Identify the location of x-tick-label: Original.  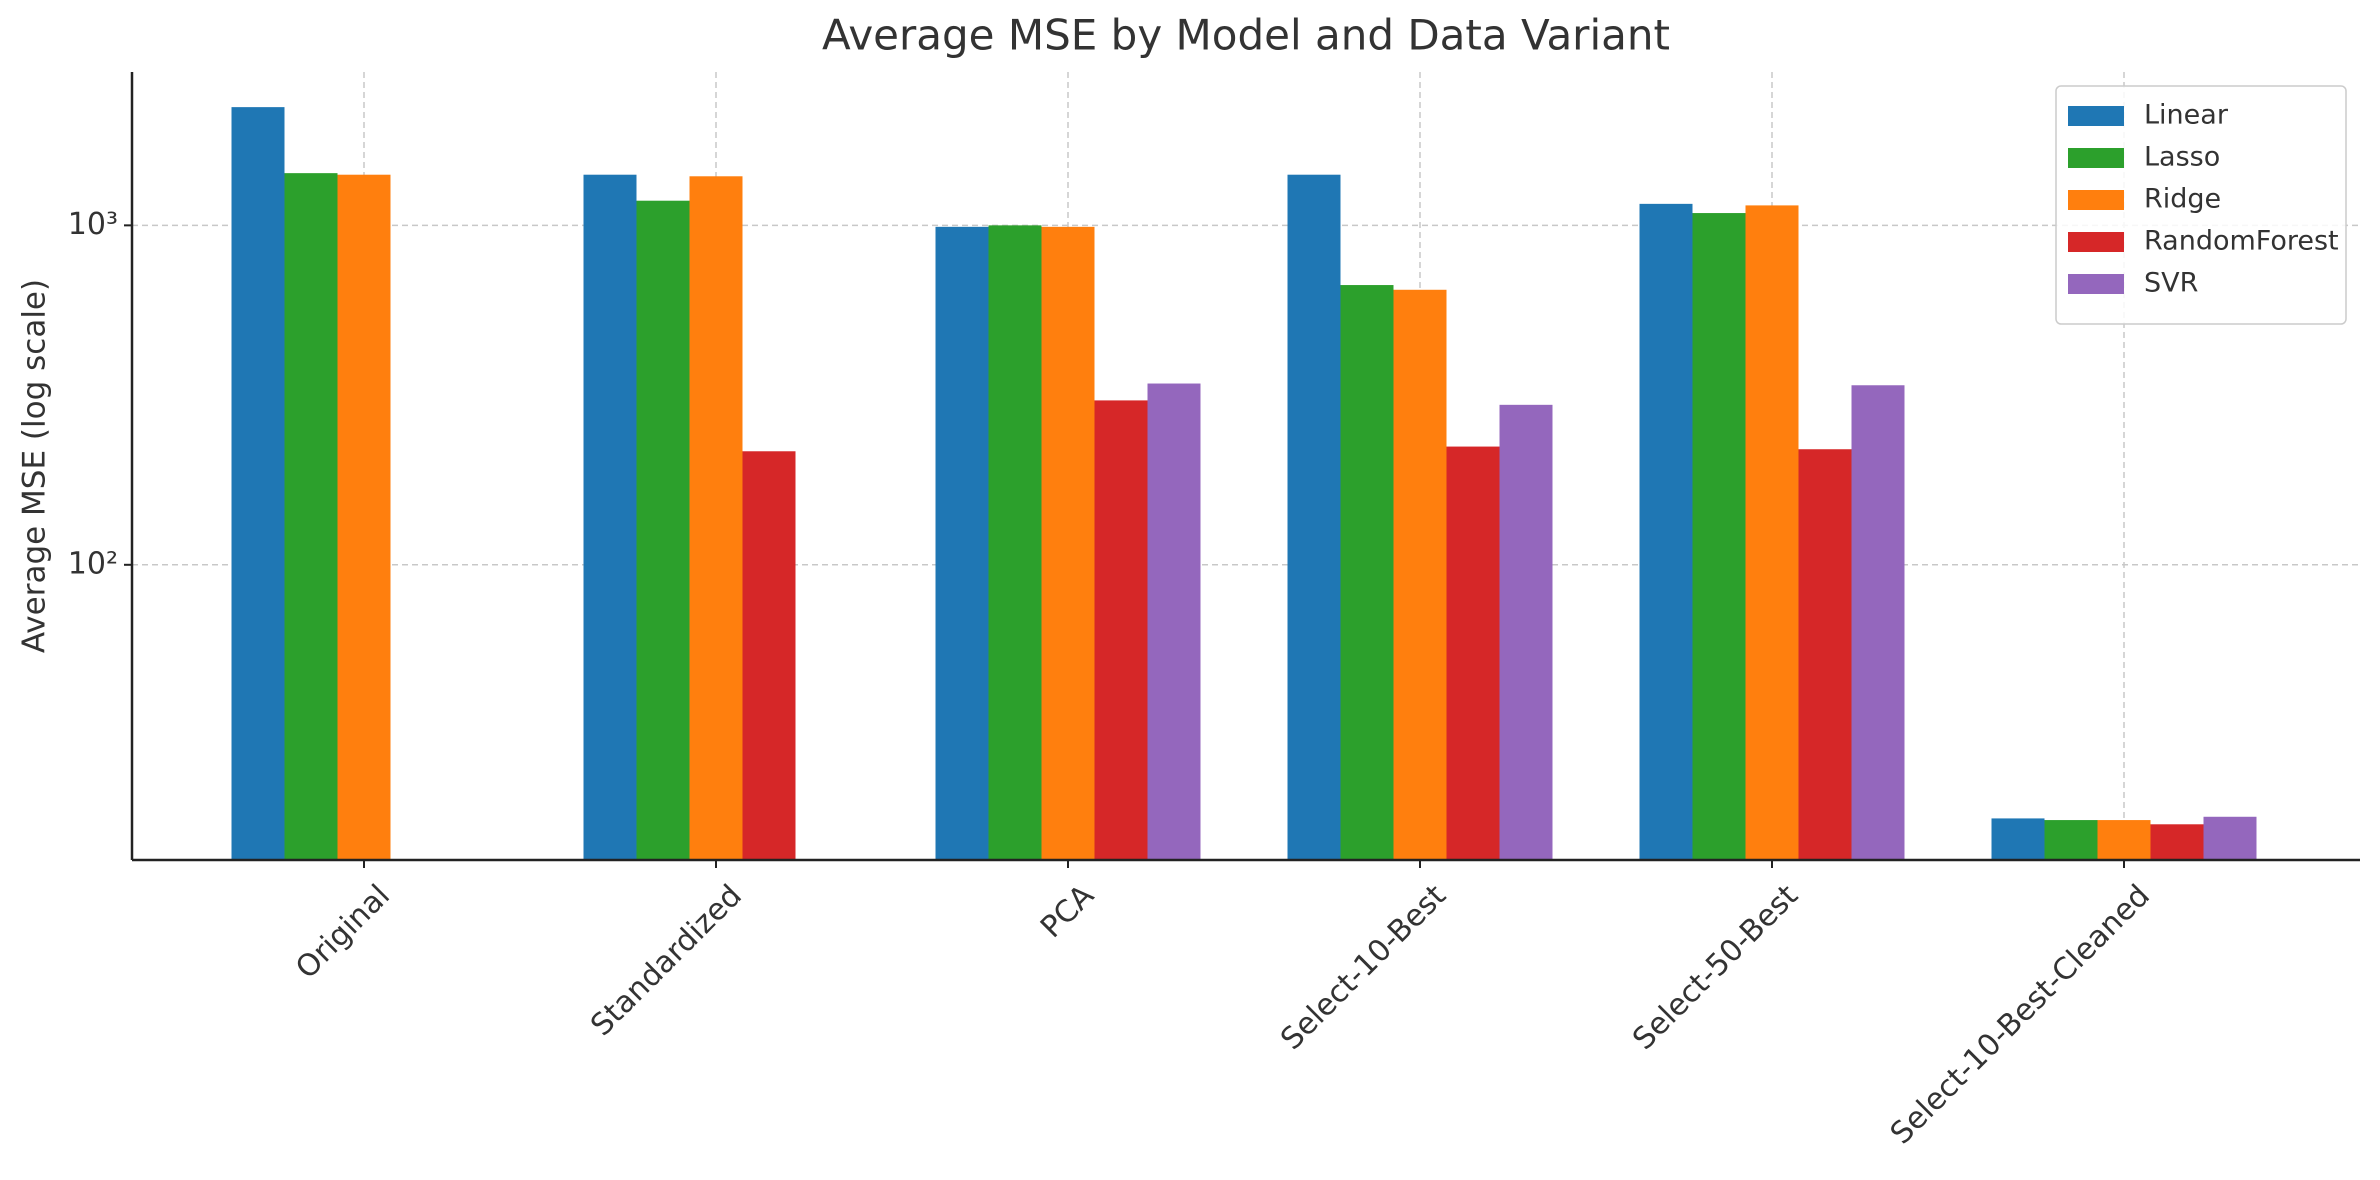
(343, 932).